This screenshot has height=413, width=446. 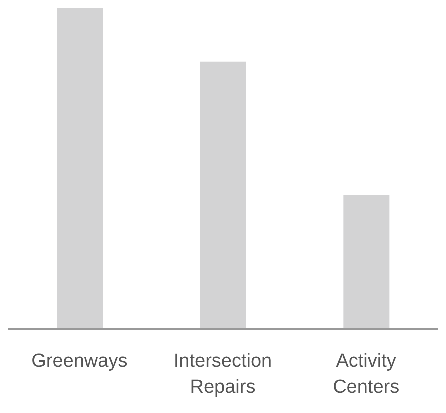 I want to click on x-tick-label: Activity Centers, so click(x=366, y=374).